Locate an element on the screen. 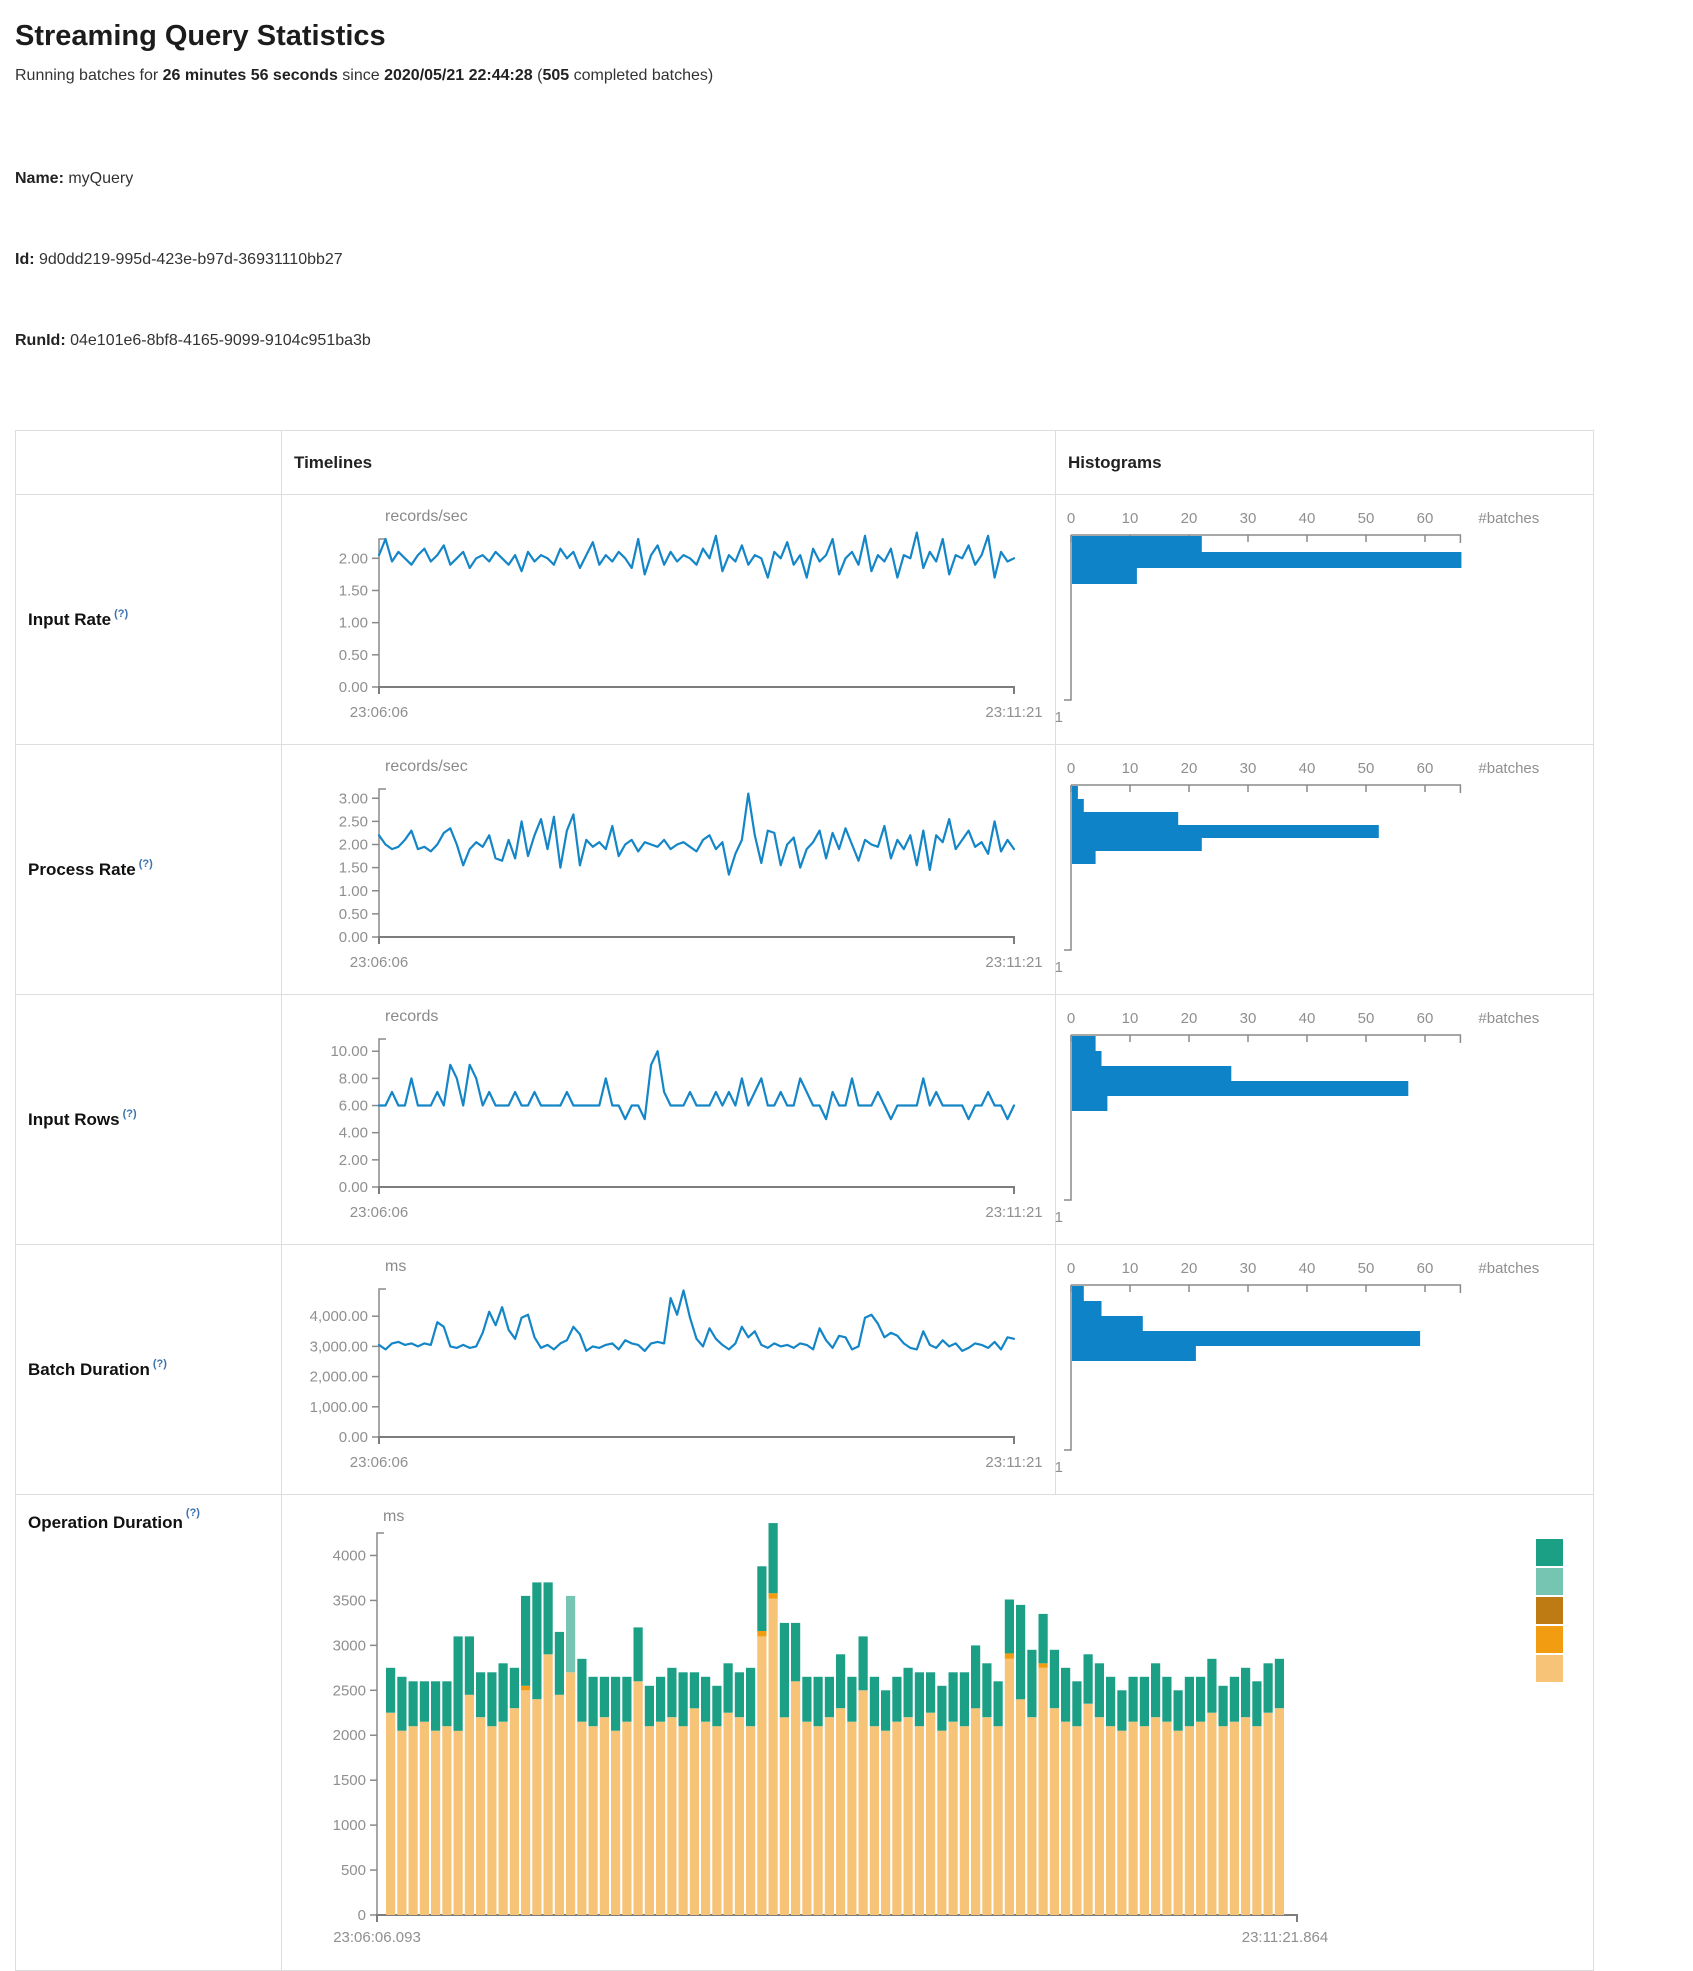 The height and width of the screenshot is (1971, 1693). svg-text: 2500 is located at coordinates (349, 1690).